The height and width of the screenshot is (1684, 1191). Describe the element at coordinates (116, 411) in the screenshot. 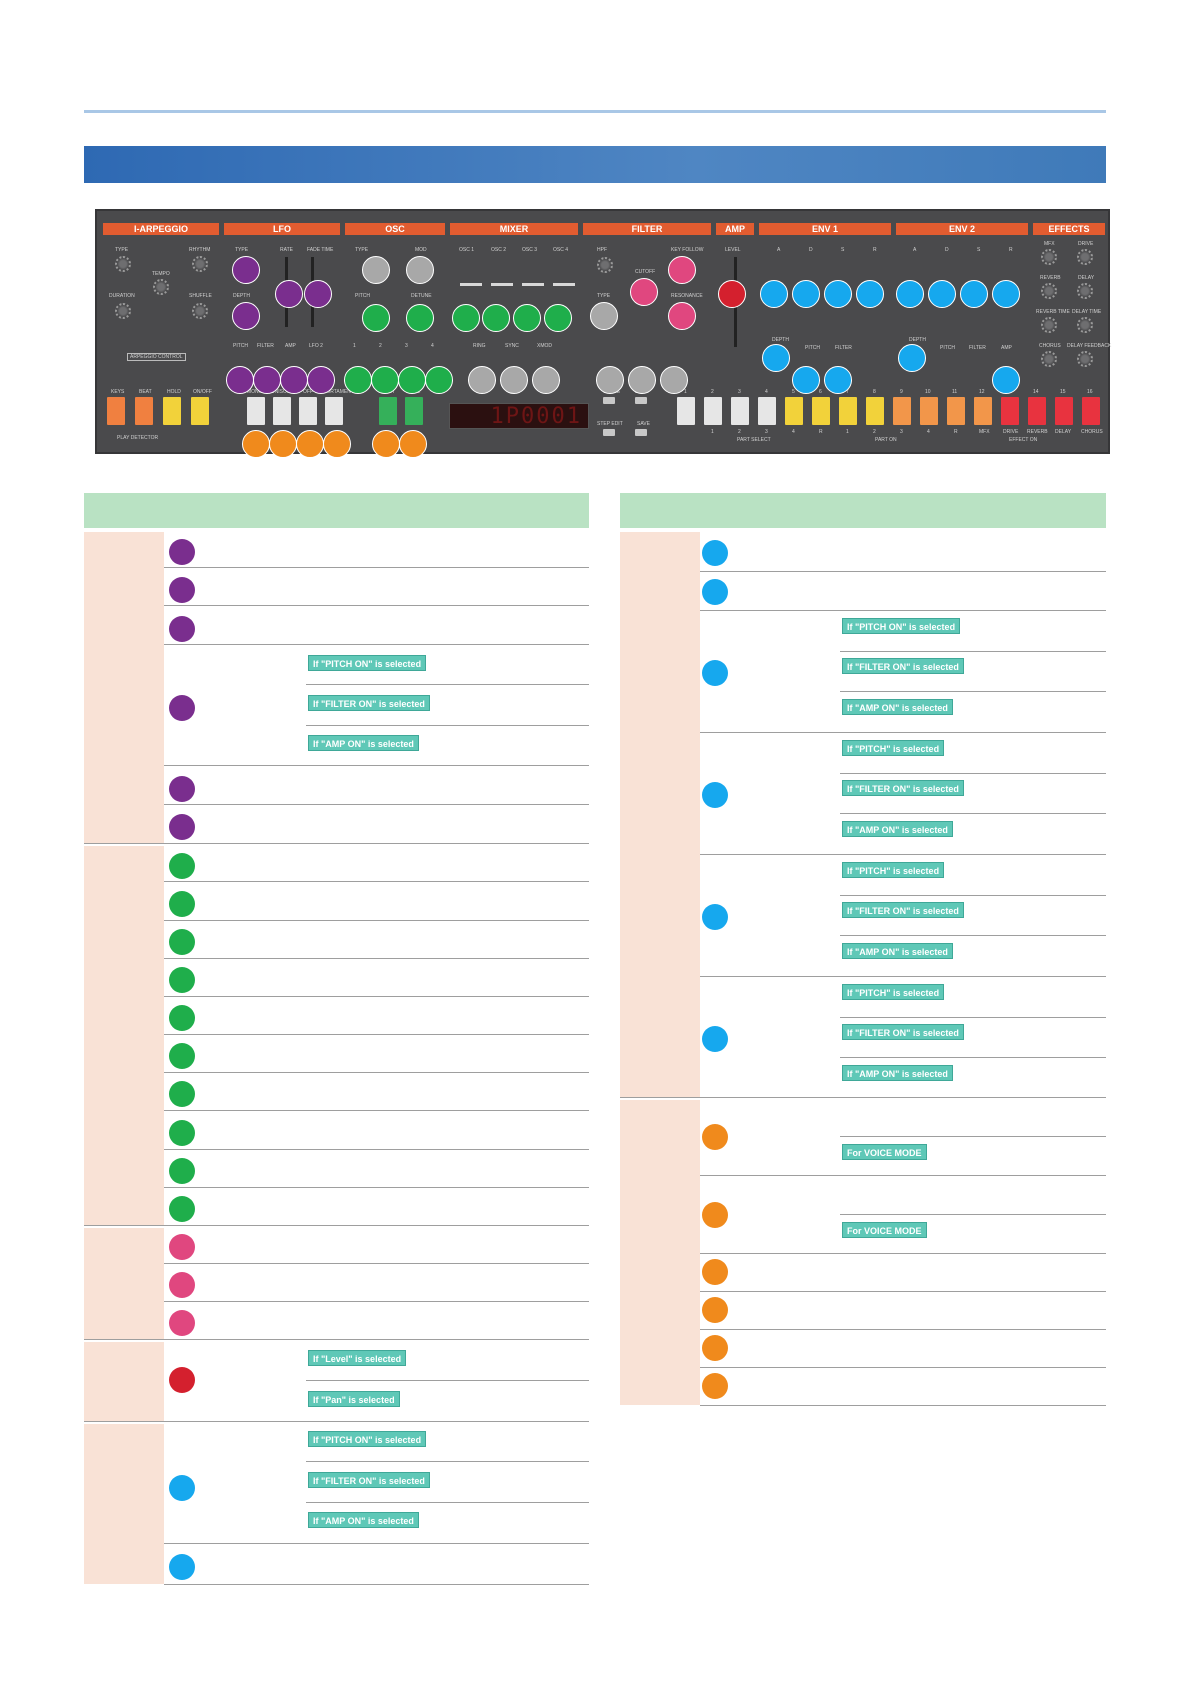

I see `keys-button` at that location.